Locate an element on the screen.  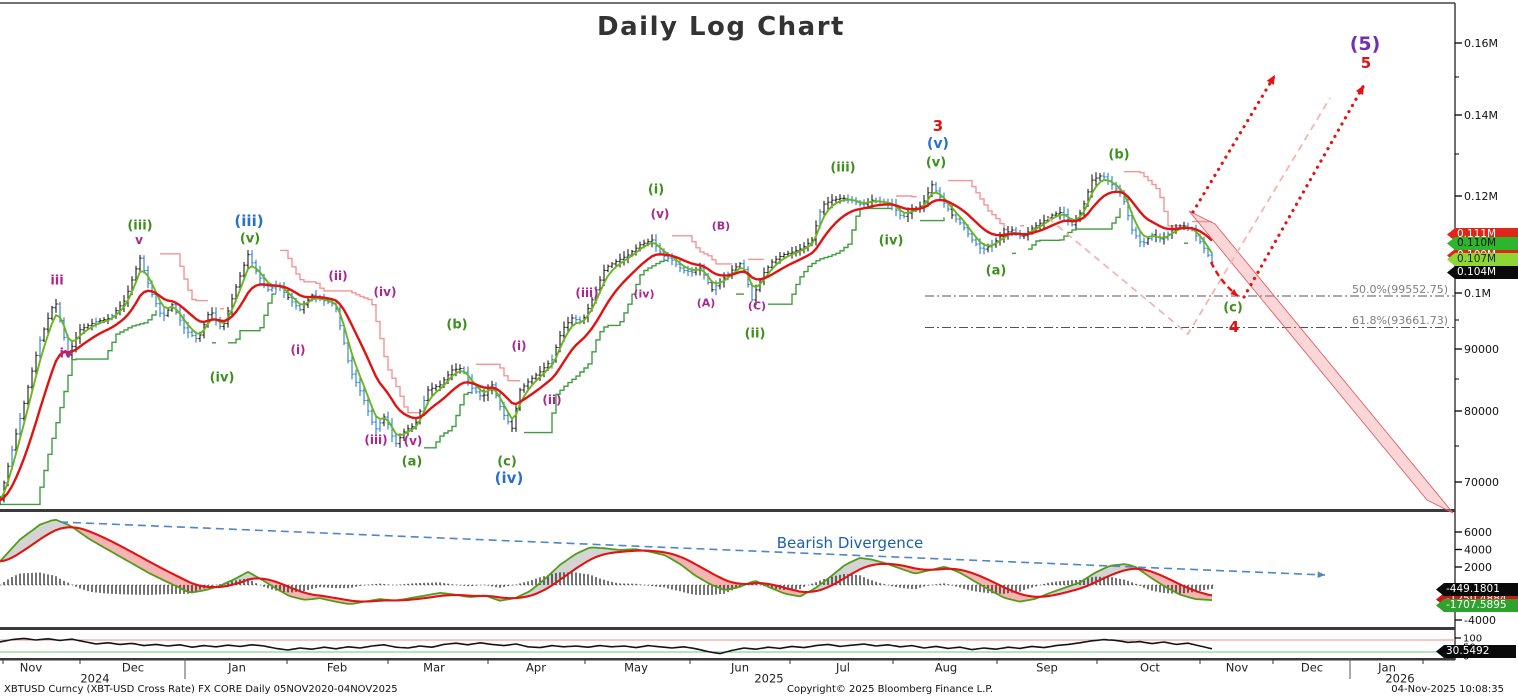
svg-text: 90000 is located at coordinates (1481, 349).